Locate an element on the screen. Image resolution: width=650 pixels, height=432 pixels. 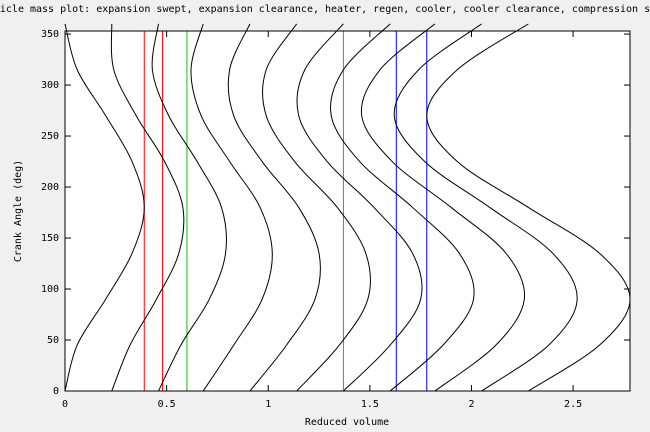
y-tick-label: 100 is located at coordinates (50, 289).